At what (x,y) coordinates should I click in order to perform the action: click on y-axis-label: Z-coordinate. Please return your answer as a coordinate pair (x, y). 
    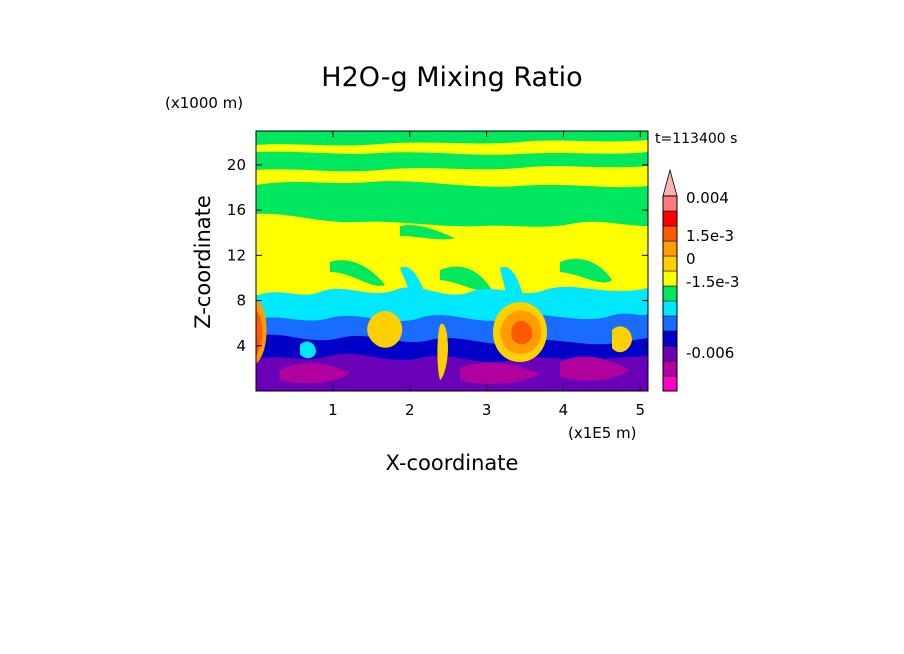
    Looking at the image, I should click on (203, 262).